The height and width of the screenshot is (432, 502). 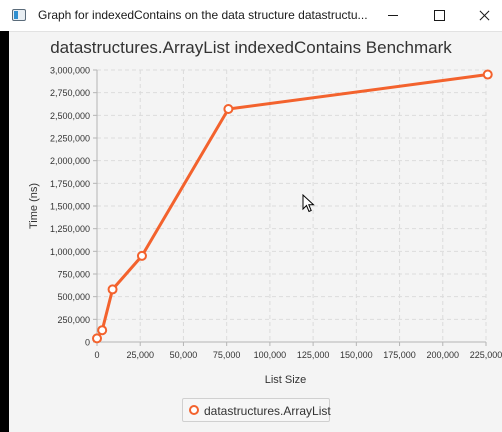 What do you see at coordinates (19, 15) in the screenshot?
I see `java-app-icon` at bounding box center [19, 15].